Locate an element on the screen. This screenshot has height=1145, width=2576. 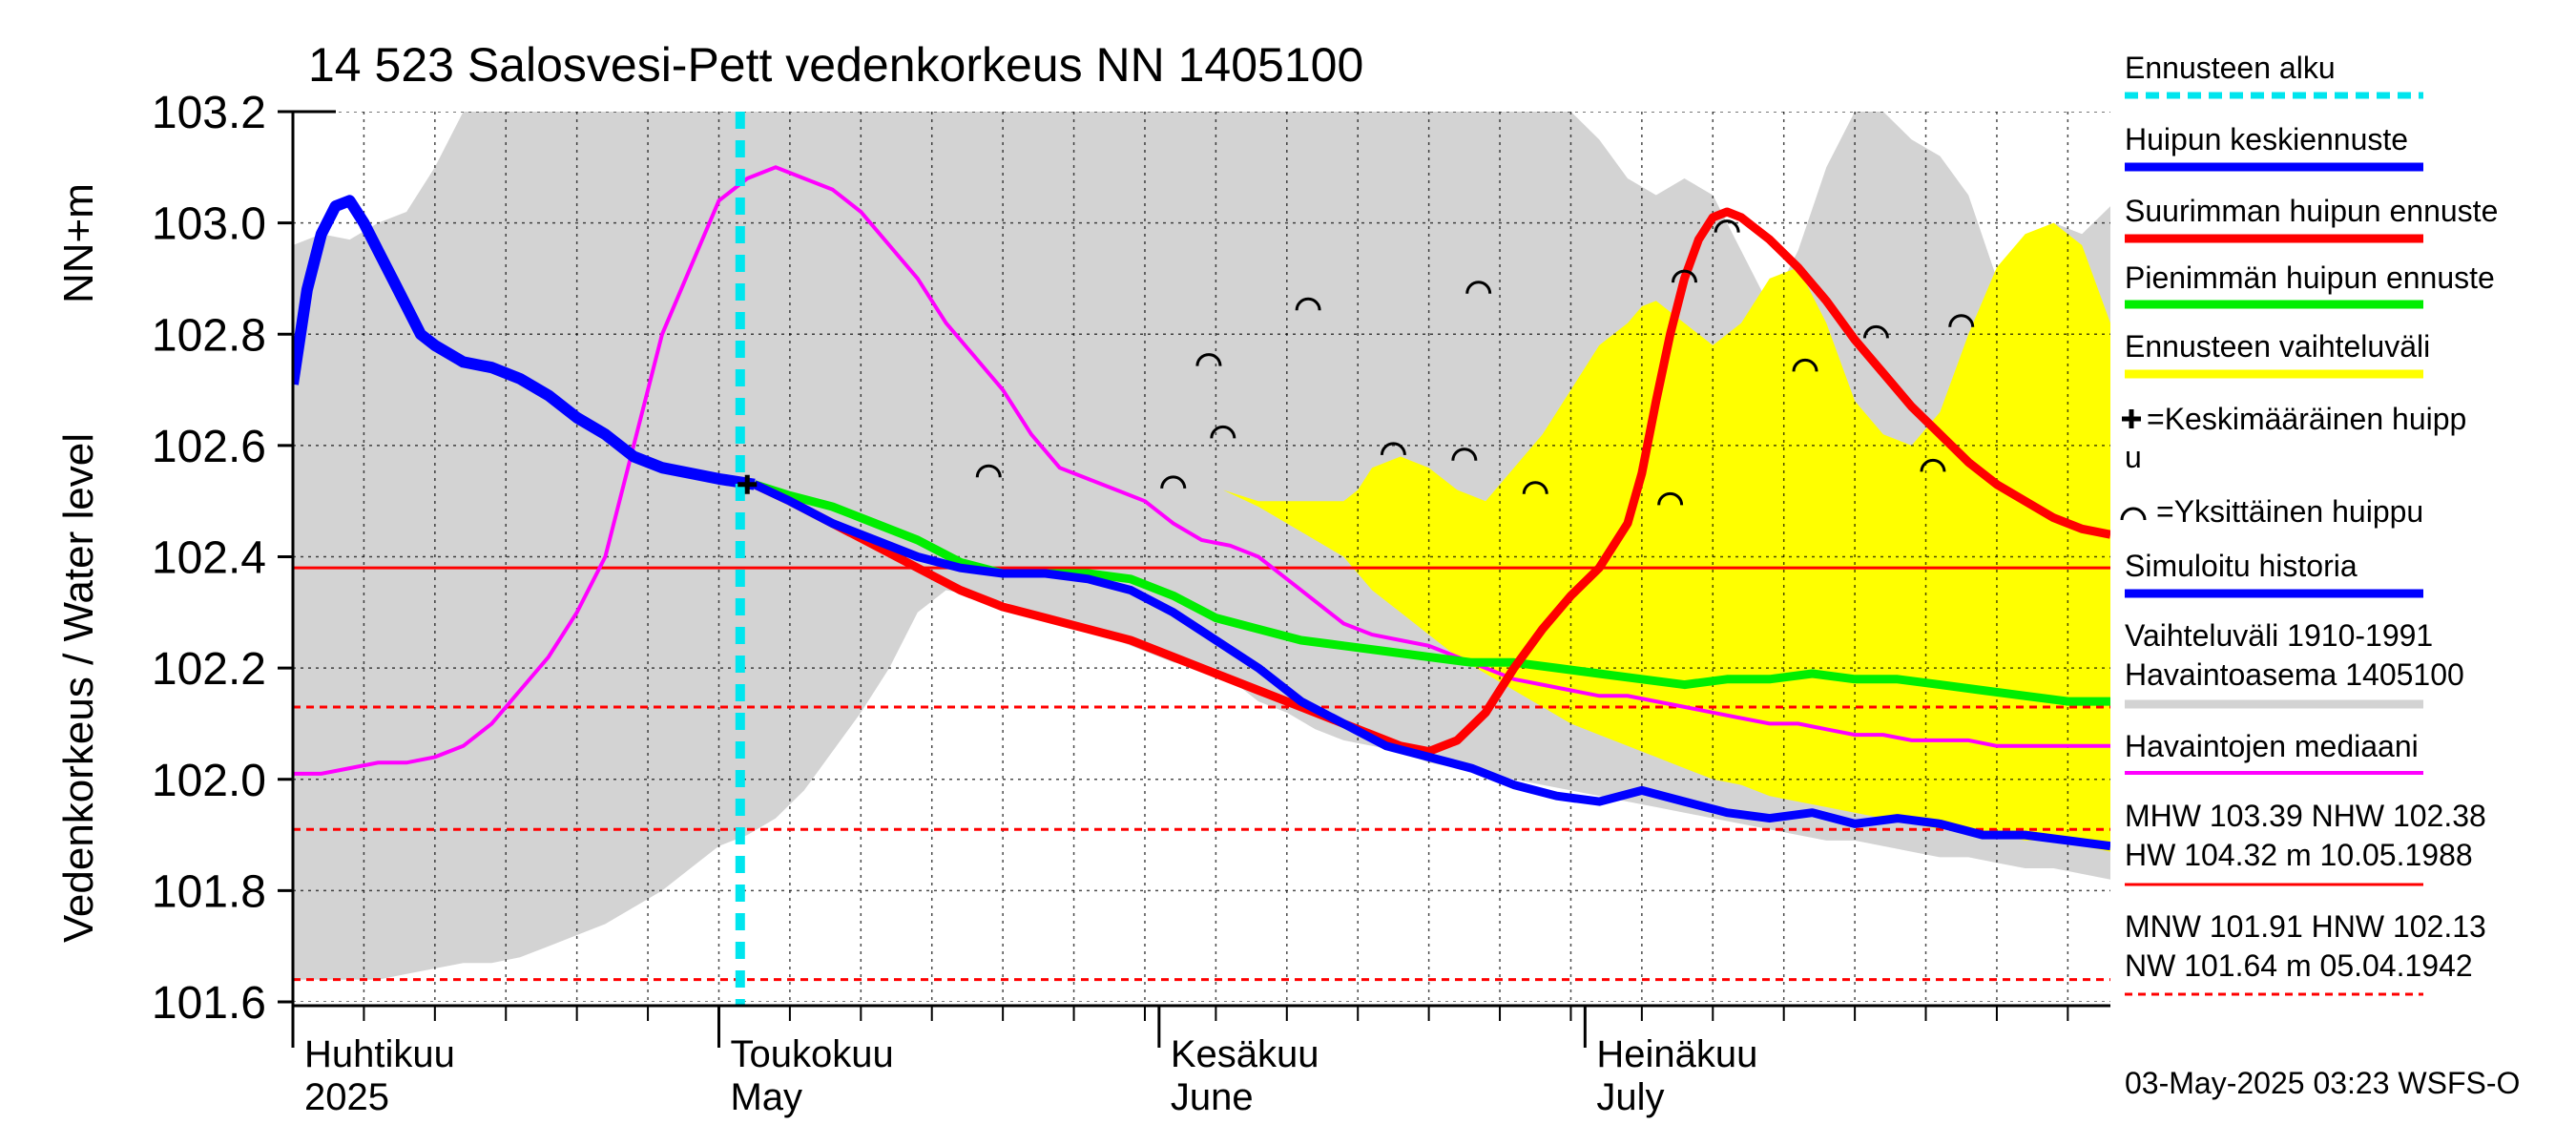
legend-forecast-range-label: Ennusteen vaihteluväli is located at coordinates (2277, 347).